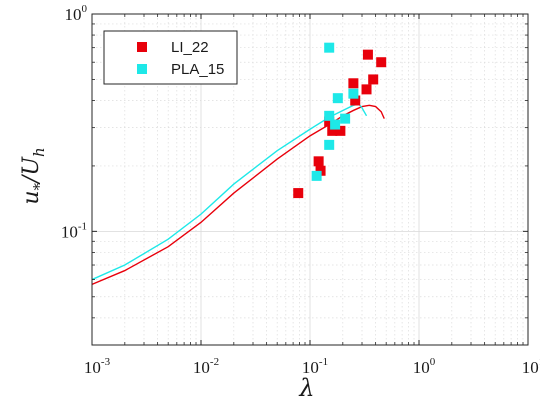 The width and height of the screenshot is (540, 405). What do you see at coordinates (531, 366) in the screenshot?
I see `x-tick-label: 10¹` at bounding box center [531, 366].